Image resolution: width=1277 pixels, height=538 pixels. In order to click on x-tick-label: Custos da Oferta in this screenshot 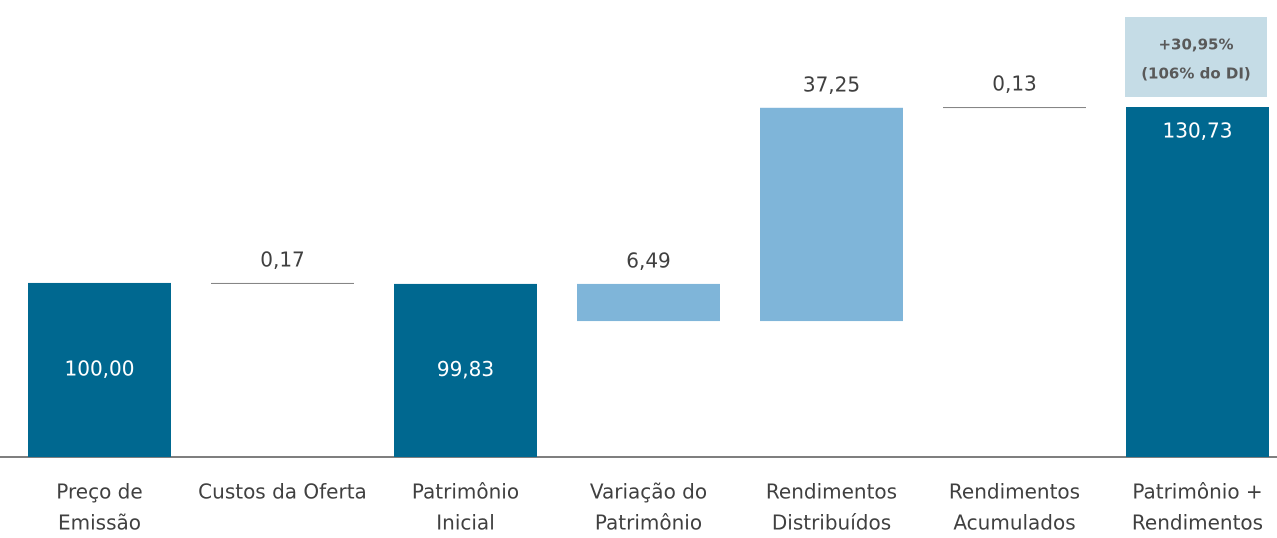, I will do `click(282, 492)`.